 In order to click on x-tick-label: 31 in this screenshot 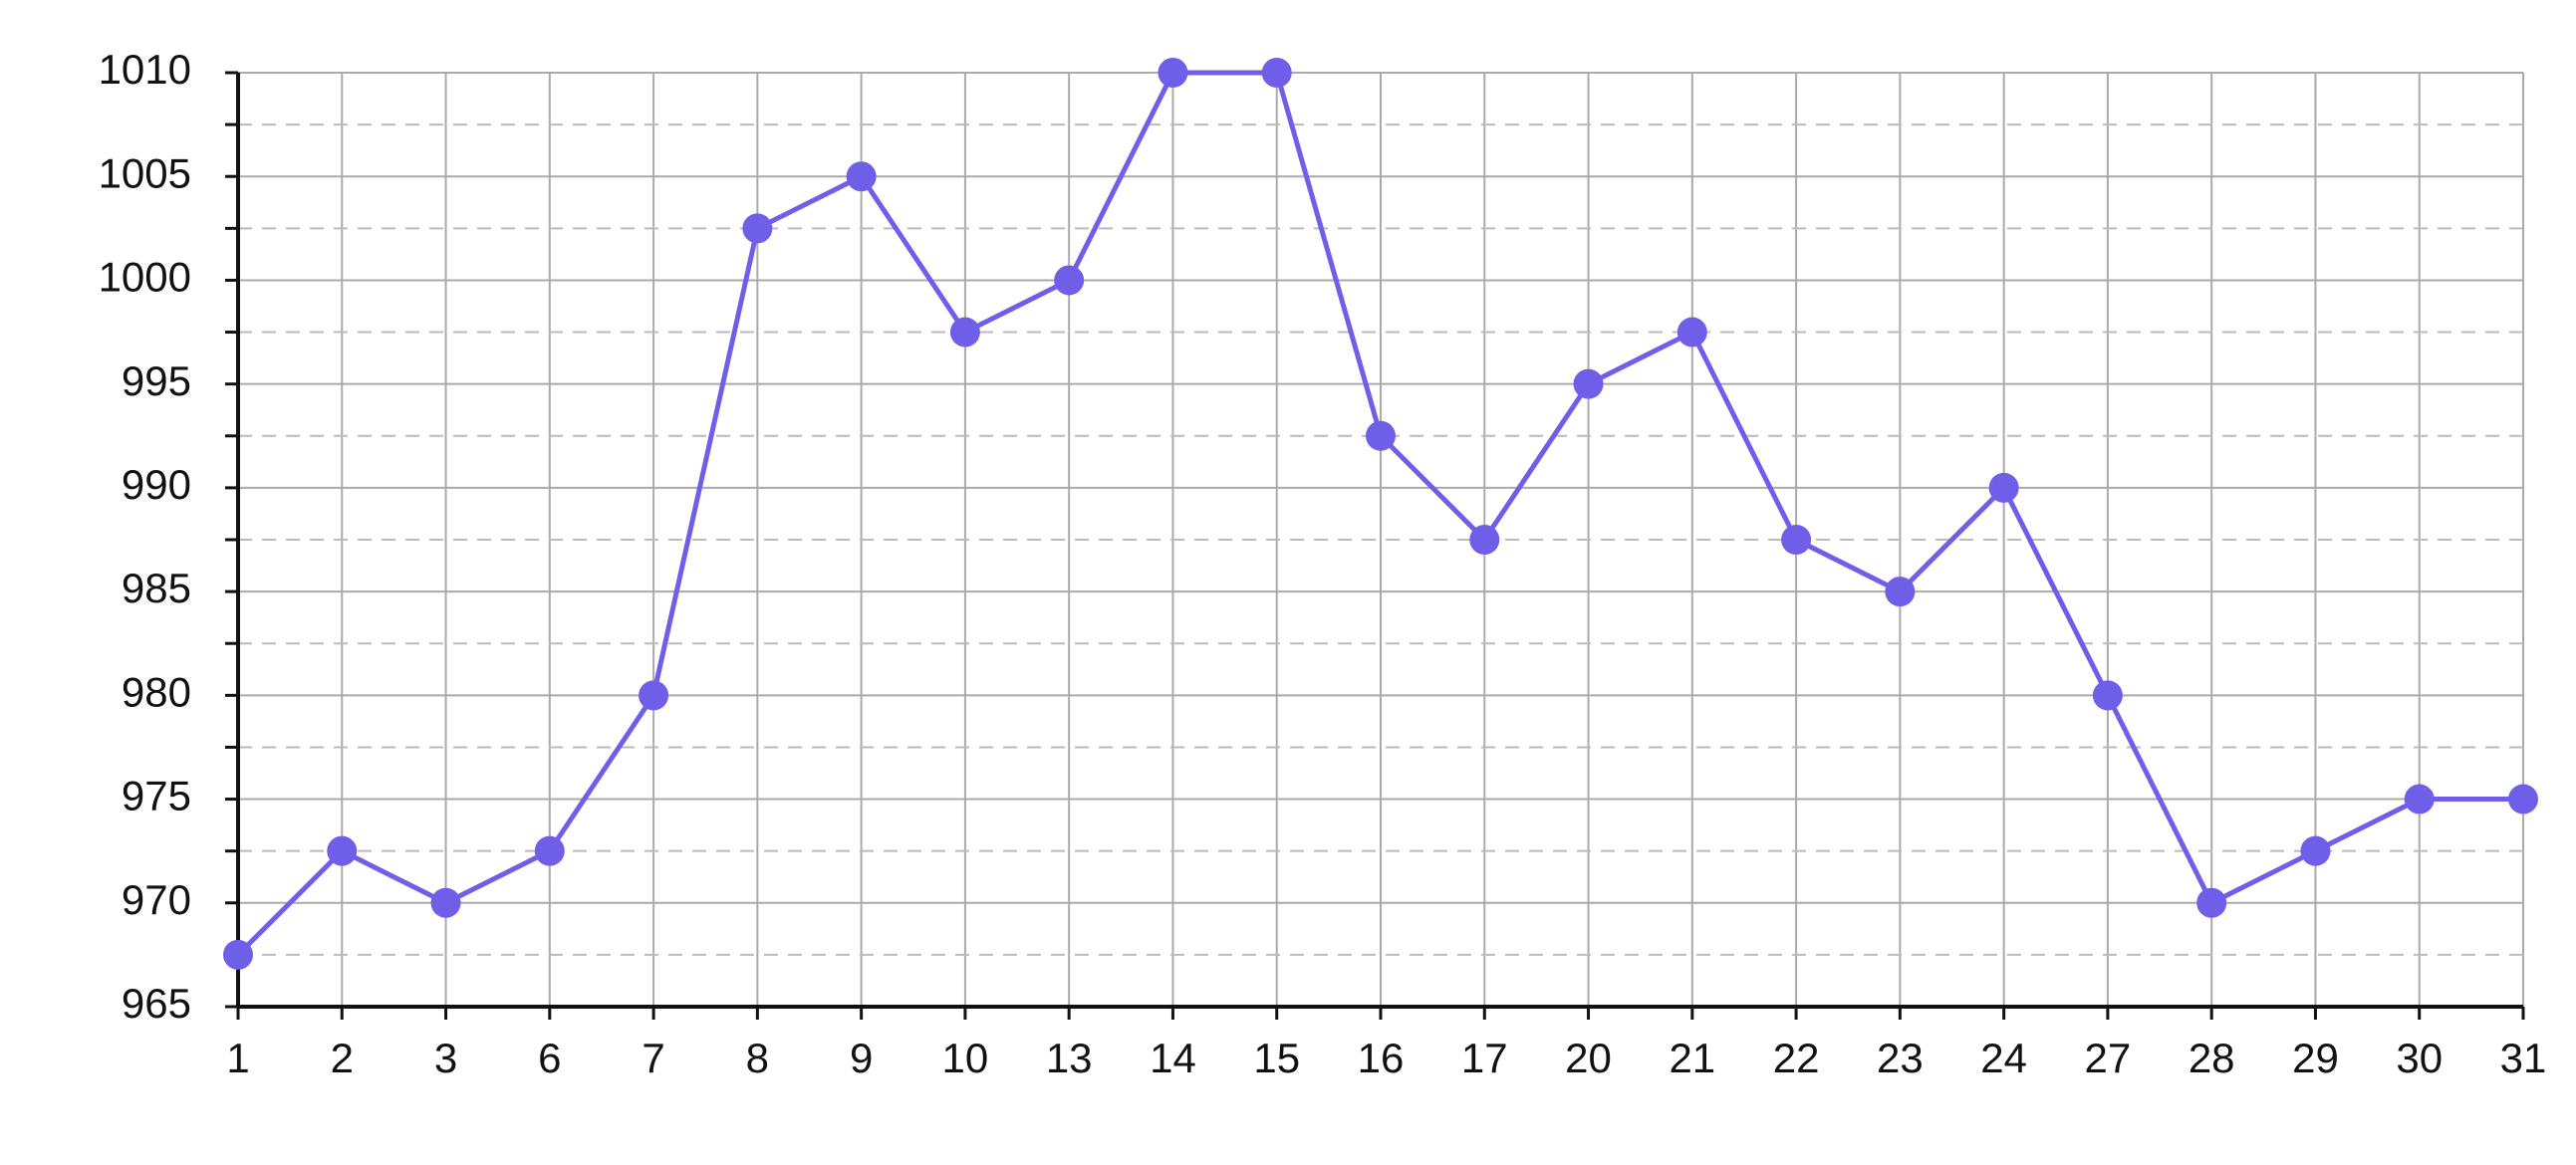, I will do `click(2523, 1058)`.